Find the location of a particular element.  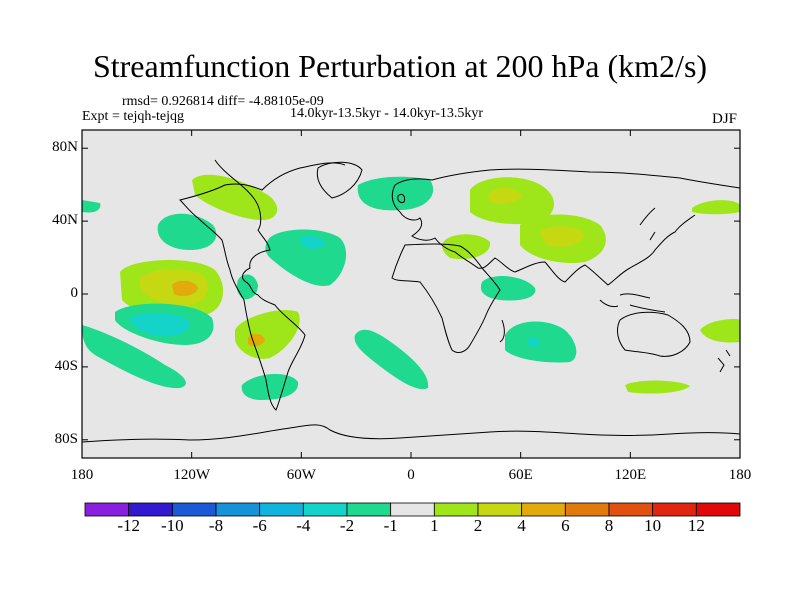

lon-tick-label: 120E is located at coordinates (630, 475).